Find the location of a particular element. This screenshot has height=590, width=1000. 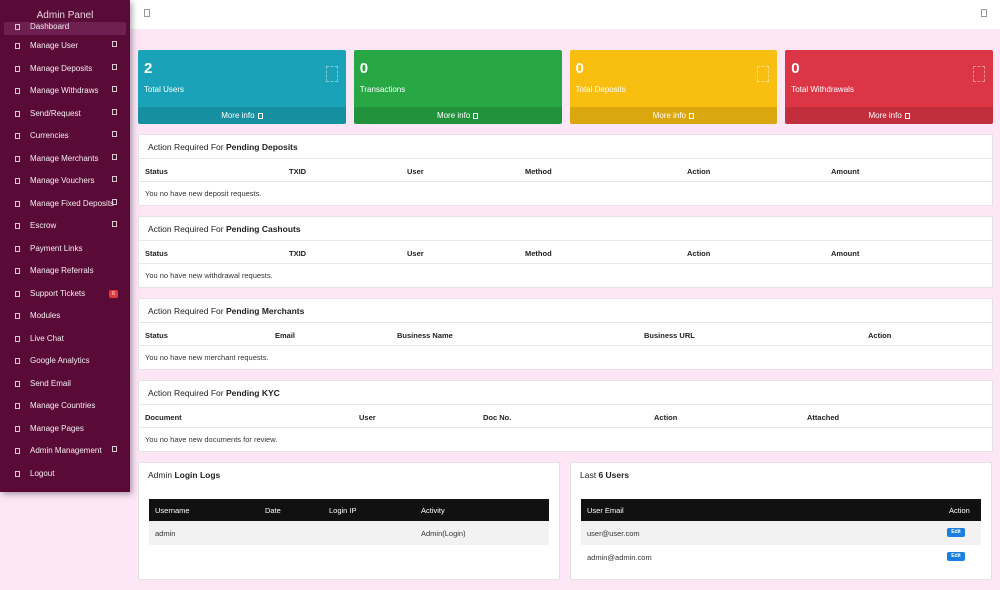

sidebar-item-manage-withdraws: Manage Withdraws is located at coordinates (65, 91).